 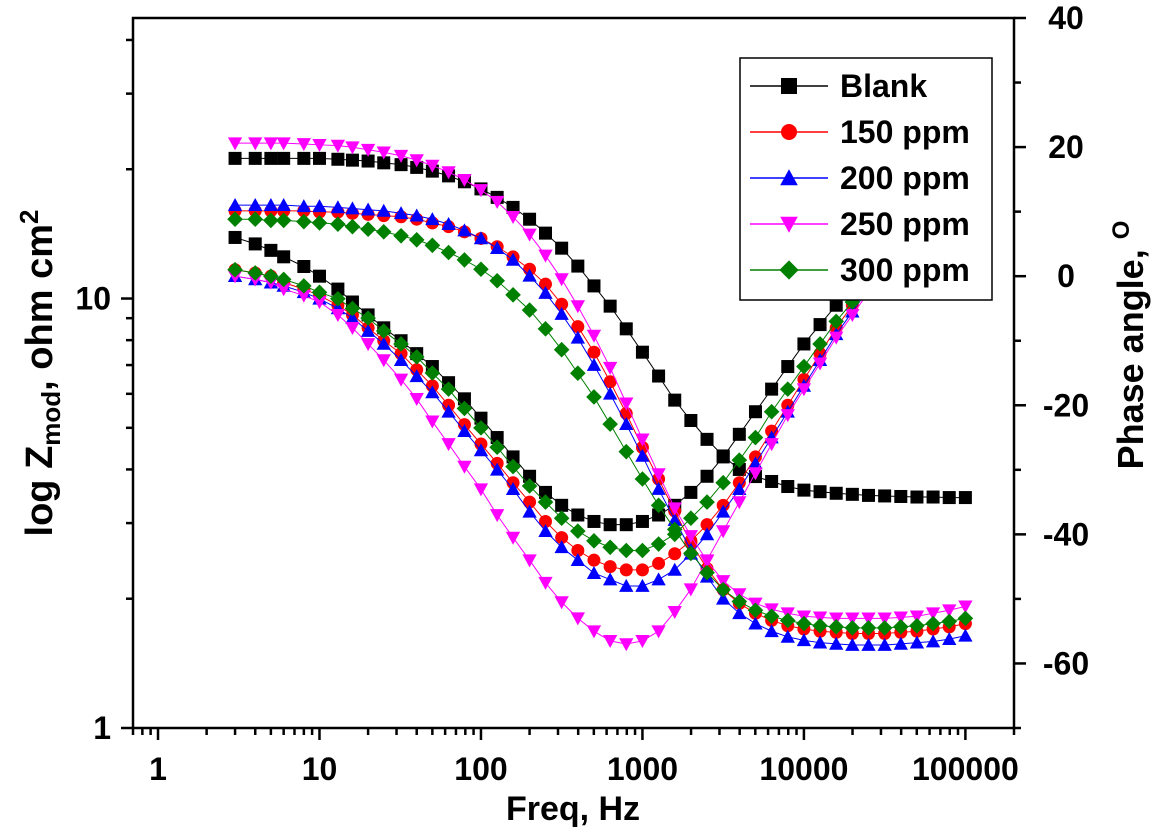 What do you see at coordinates (1066, 18) in the screenshot?
I see `y2-tick-label: 40` at bounding box center [1066, 18].